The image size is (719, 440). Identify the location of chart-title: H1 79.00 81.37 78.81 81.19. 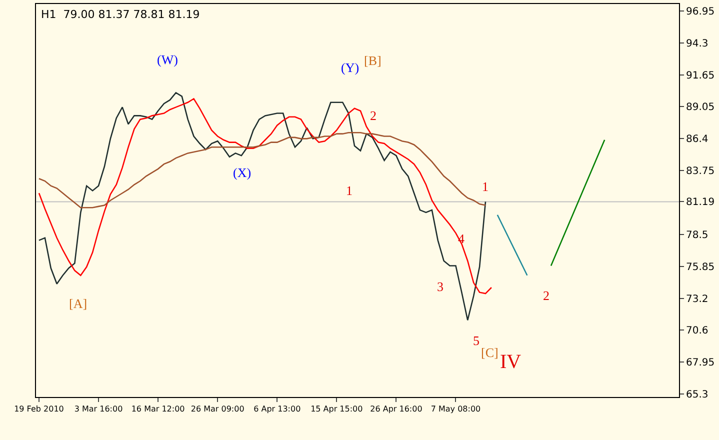
(120, 14).